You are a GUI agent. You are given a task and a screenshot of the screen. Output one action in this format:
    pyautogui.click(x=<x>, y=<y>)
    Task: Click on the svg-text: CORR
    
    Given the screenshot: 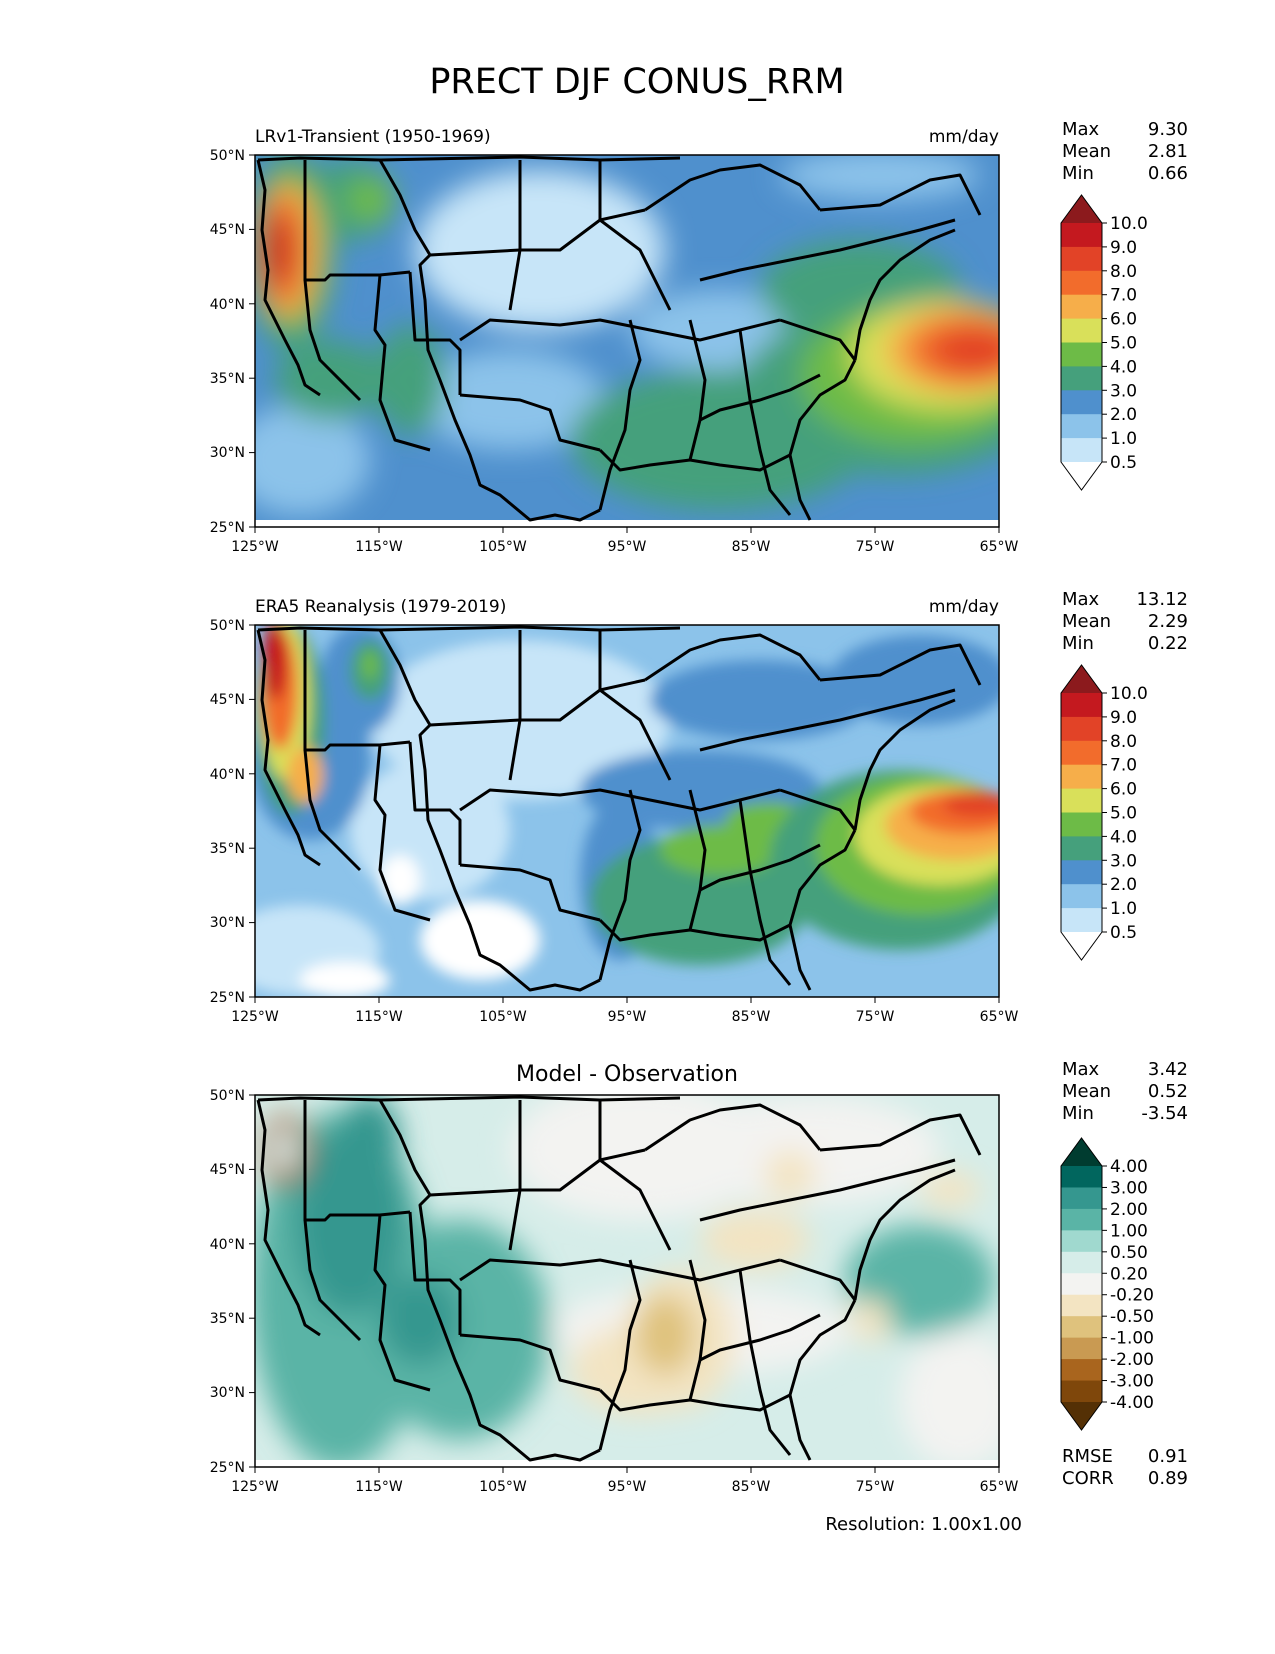 What is the action you would take?
    pyautogui.click(x=1088, y=1478)
    